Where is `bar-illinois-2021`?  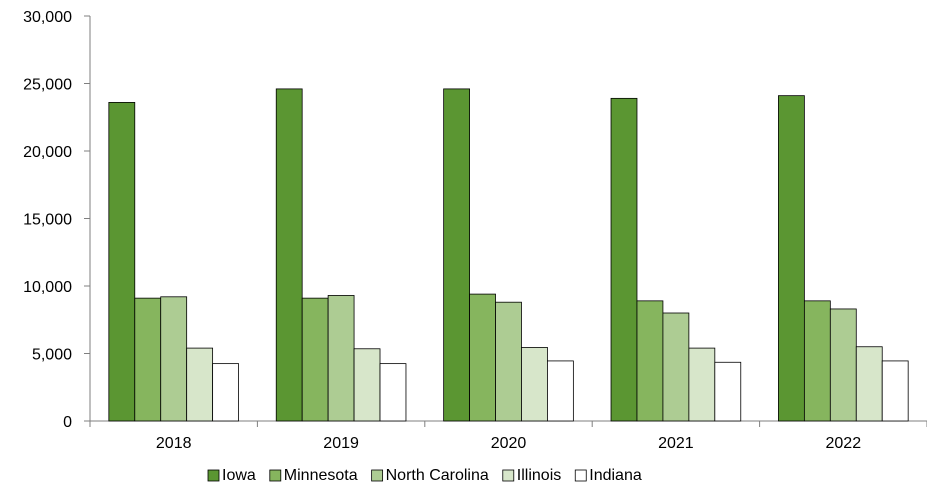 bar-illinois-2021 is located at coordinates (702, 384).